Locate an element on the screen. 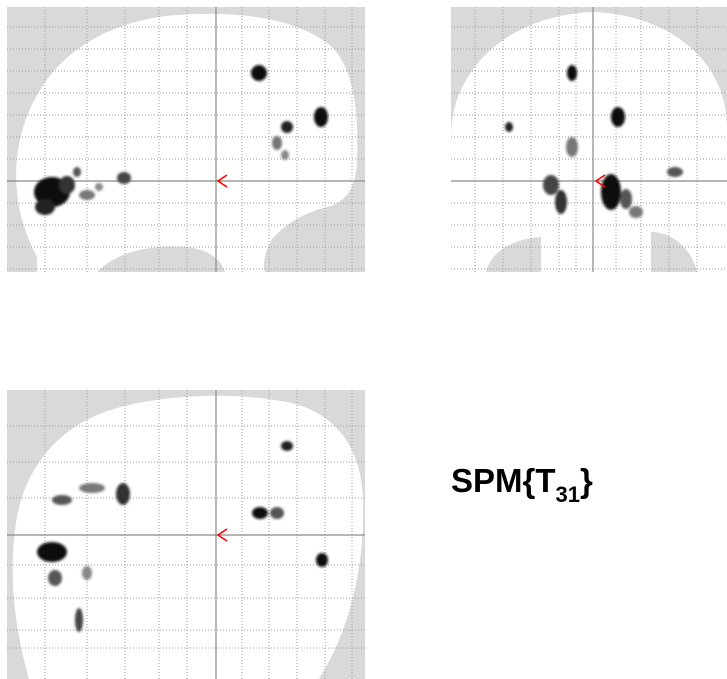 The width and height of the screenshot is (727, 679). statistic-label: SPM{T31} is located at coordinates (522, 485).